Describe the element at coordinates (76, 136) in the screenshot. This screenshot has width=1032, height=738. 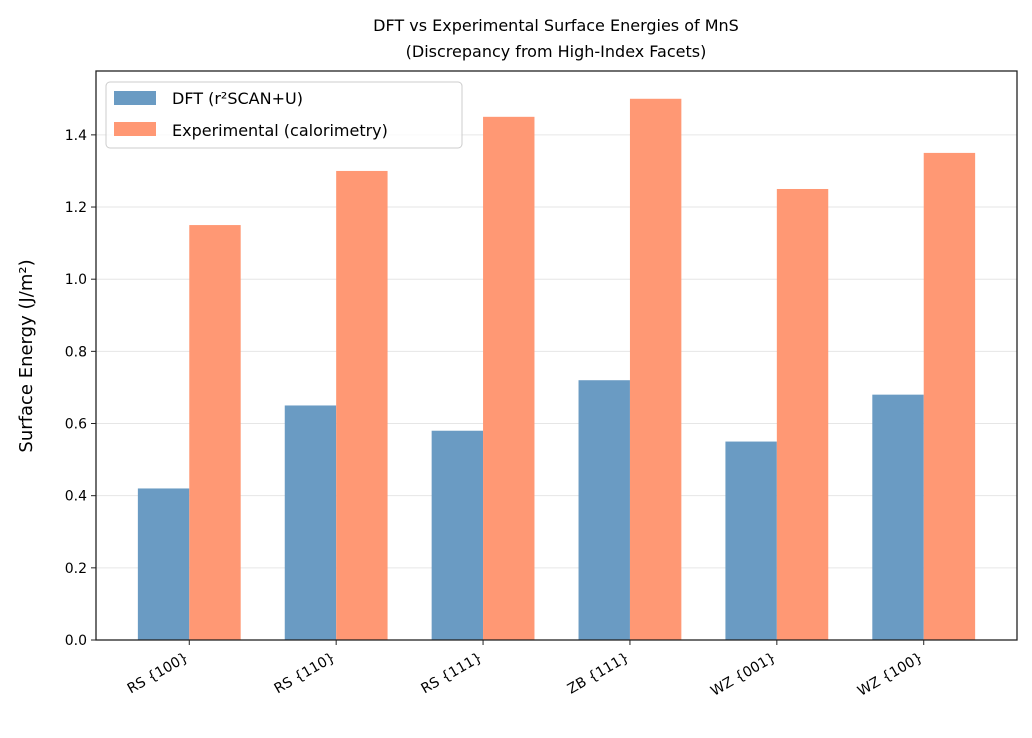
I see `y-tick-label: 1.4` at that location.